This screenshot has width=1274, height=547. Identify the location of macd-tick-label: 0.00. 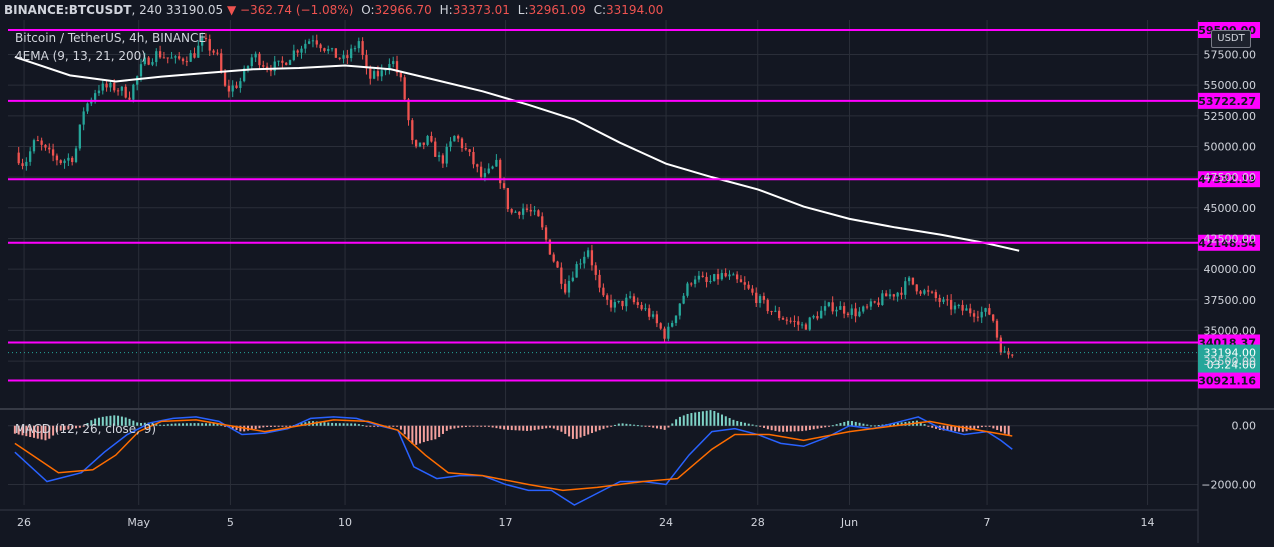
(1244, 426).